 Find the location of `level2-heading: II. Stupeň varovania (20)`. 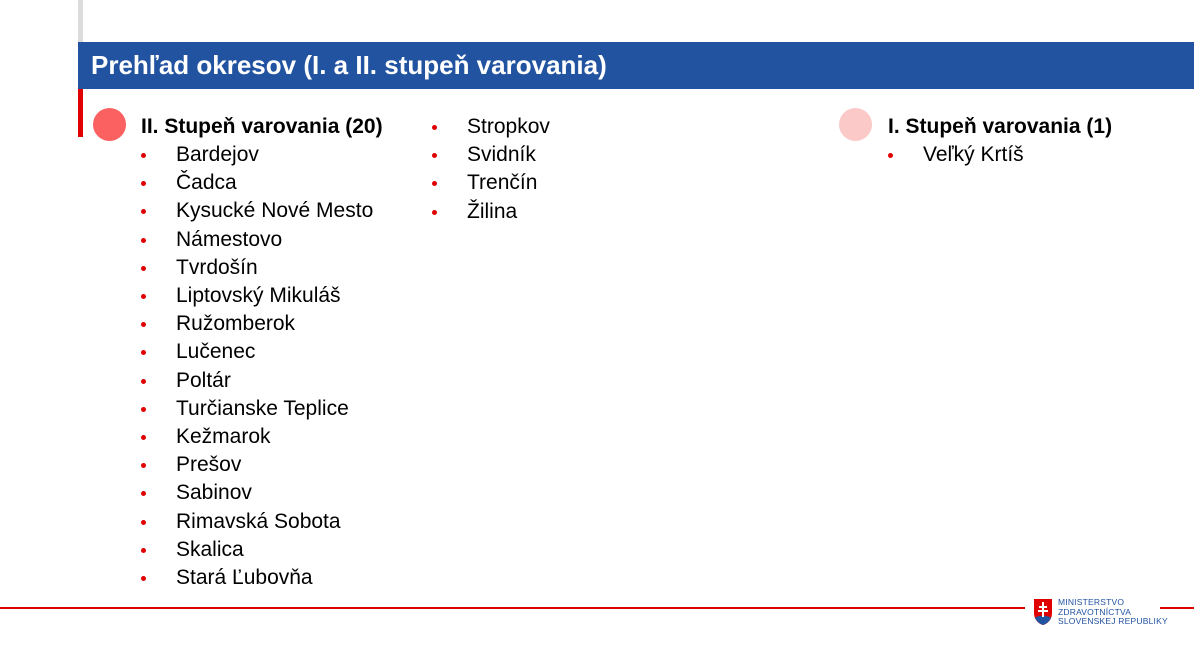

level2-heading: II. Stupeň varovania (20) is located at coordinates (262, 126).